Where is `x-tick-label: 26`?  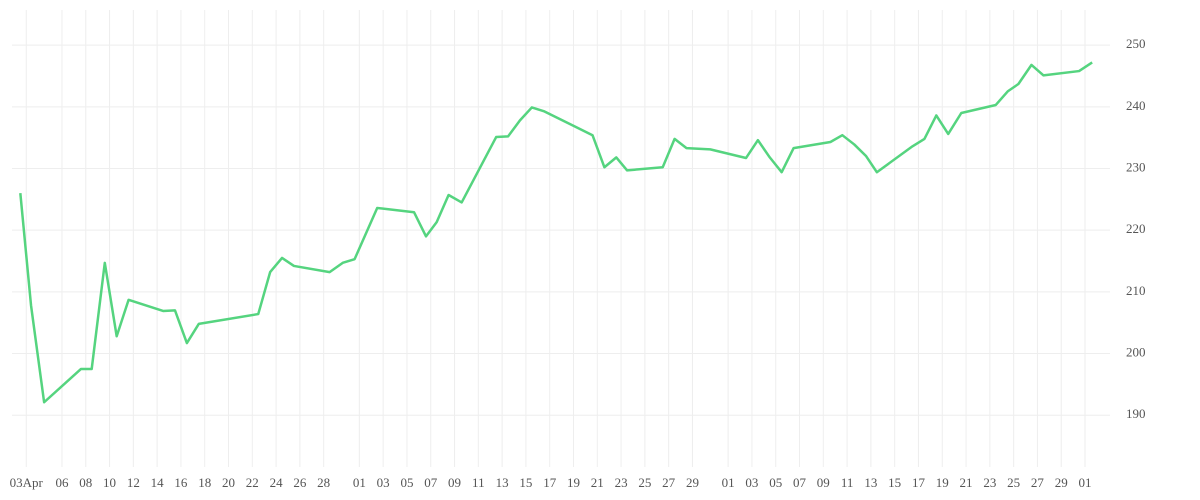
x-tick-label: 26 is located at coordinates (300, 482).